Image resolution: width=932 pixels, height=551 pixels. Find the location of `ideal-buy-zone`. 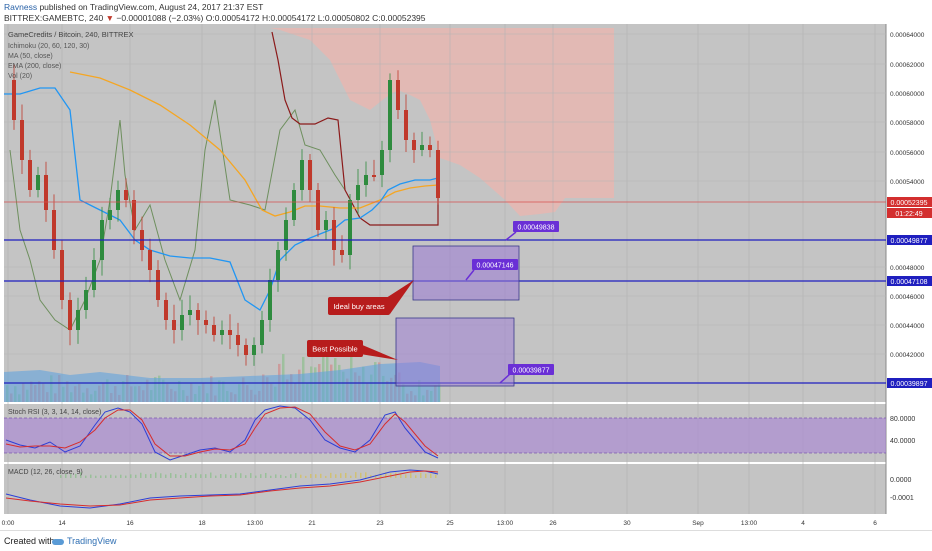

ideal-buy-zone is located at coordinates (466, 273).